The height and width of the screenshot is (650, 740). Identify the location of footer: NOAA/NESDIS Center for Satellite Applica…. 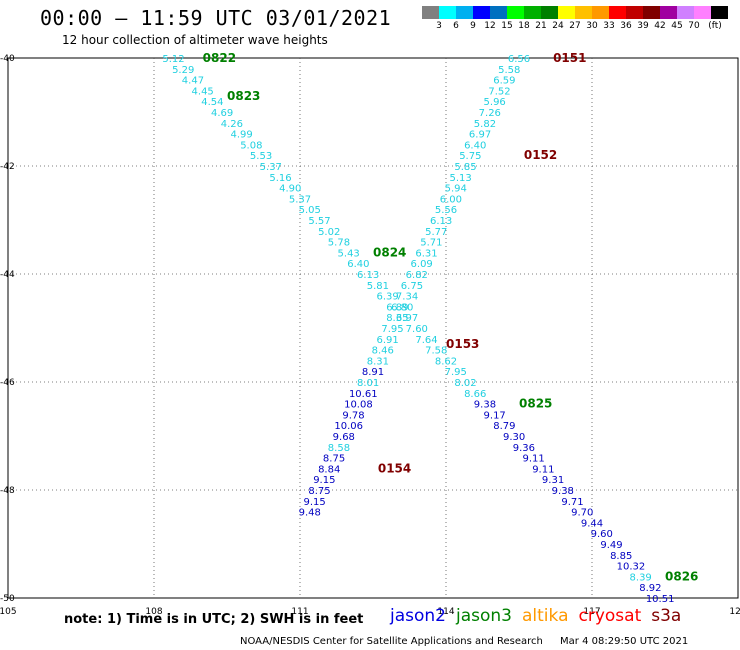
(464, 641).